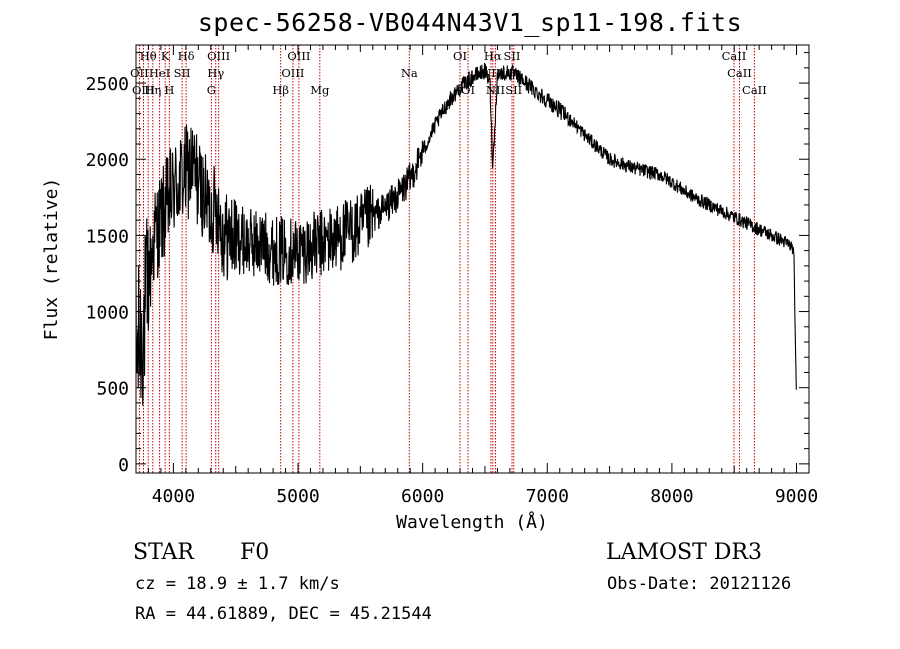 The width and height of the screenshot is (900, 649). What do you see at coordinates (493, 56) in the screenshot?
I see `line-label: Hα` at bounding box center [493, 56].